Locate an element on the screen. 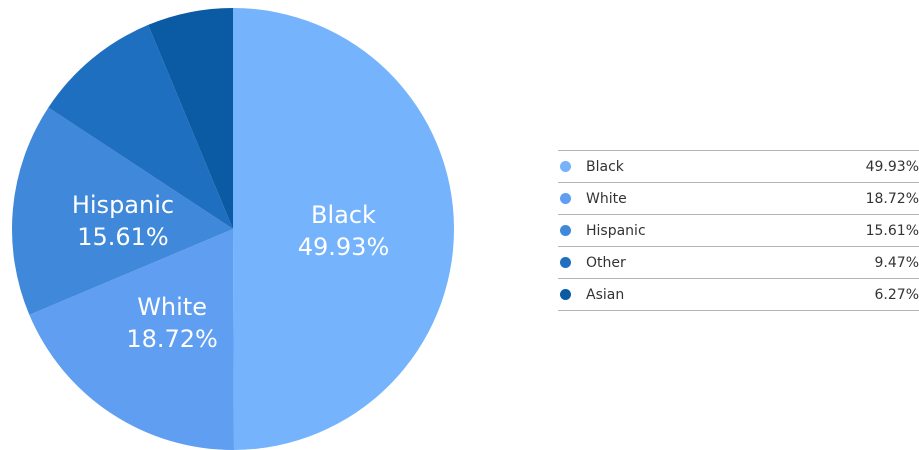 Image resolution: width=919 pixels, height=450 pixels. legend-label: Asian is located at coordinates (605, 294).